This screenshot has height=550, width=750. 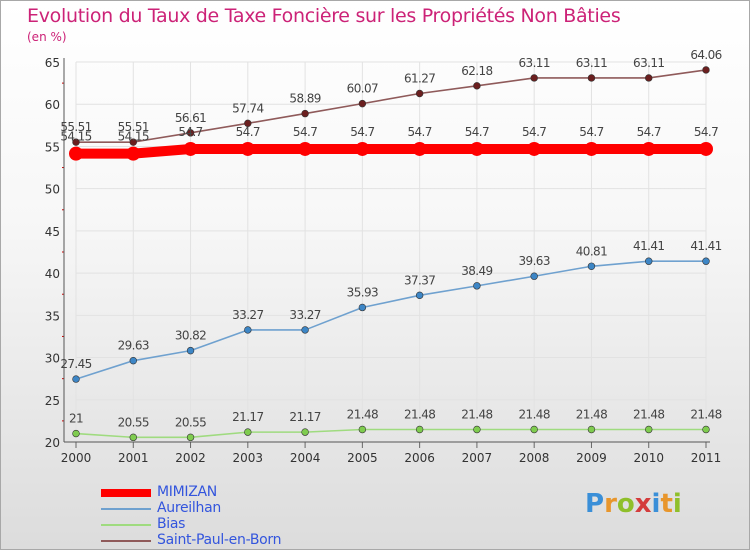 I want to click on x-tick-label: 2008, so click(x=534, y=458).